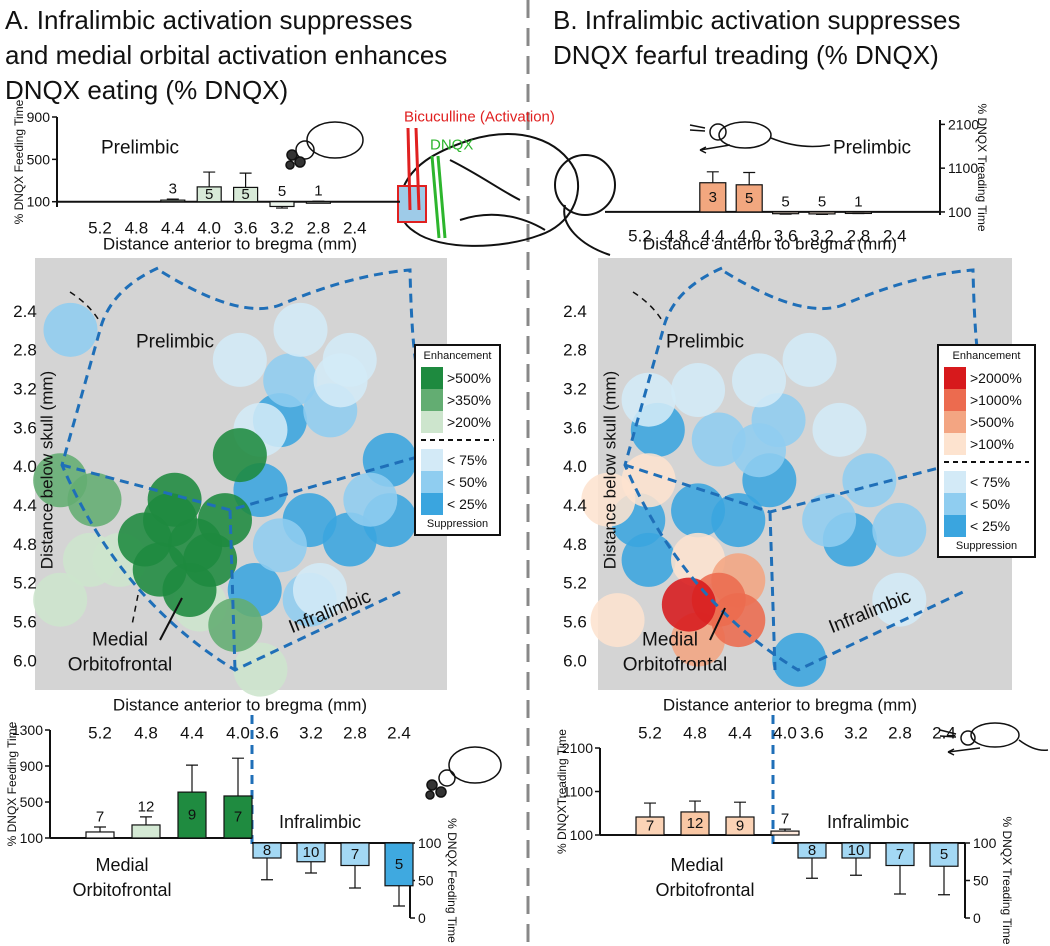 This screenshot has width=1050, height=946. Describe the element at coordinates (987, 356) in the screenshot. I see `legend-title: Enhancement` at that location.